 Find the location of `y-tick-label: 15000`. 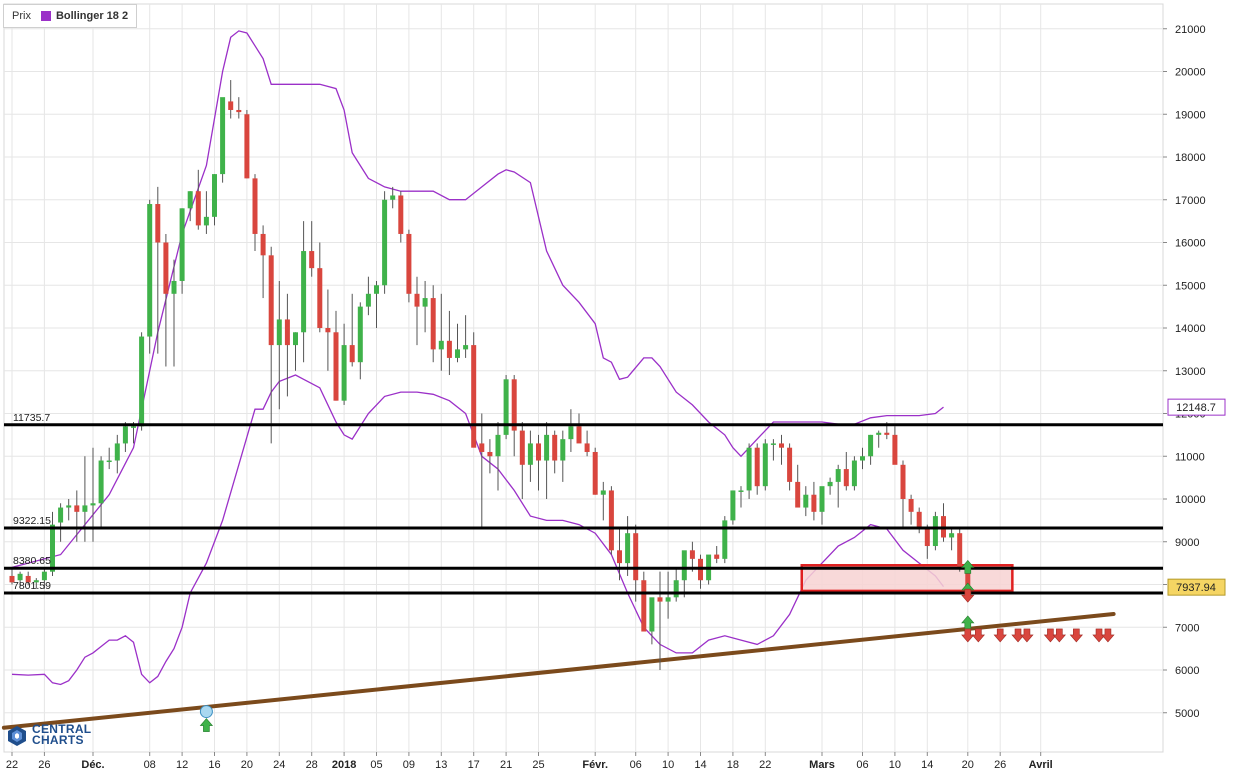

y-tick-label: 15000 is located at coordinates (1190, 286).